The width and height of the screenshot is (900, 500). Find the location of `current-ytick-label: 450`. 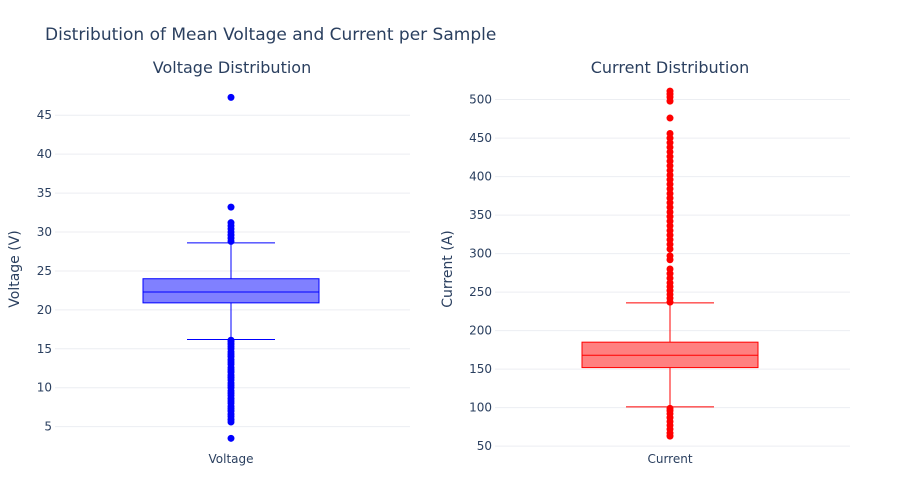

current-ytick-label: 450 is located at coordinates (480, 138).